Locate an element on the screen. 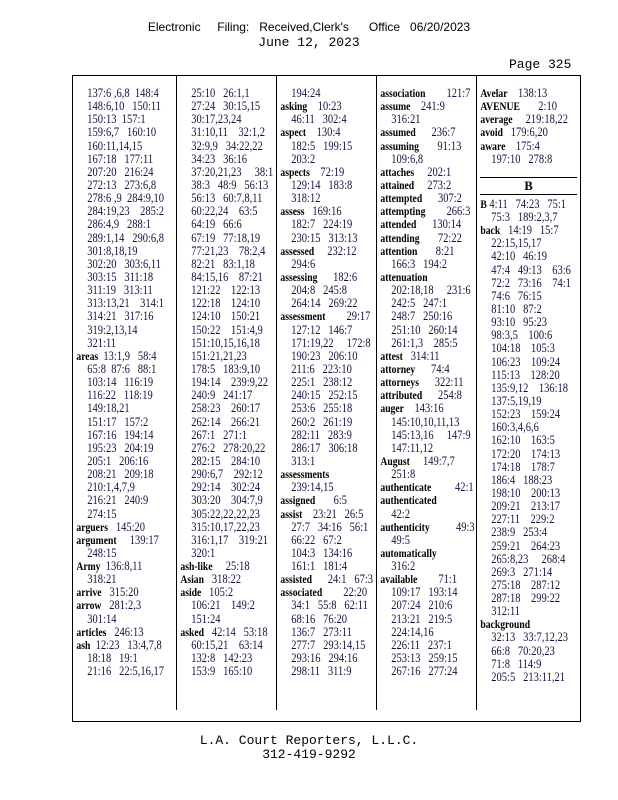  index-term: attributed is located at coordinates (401, 396).